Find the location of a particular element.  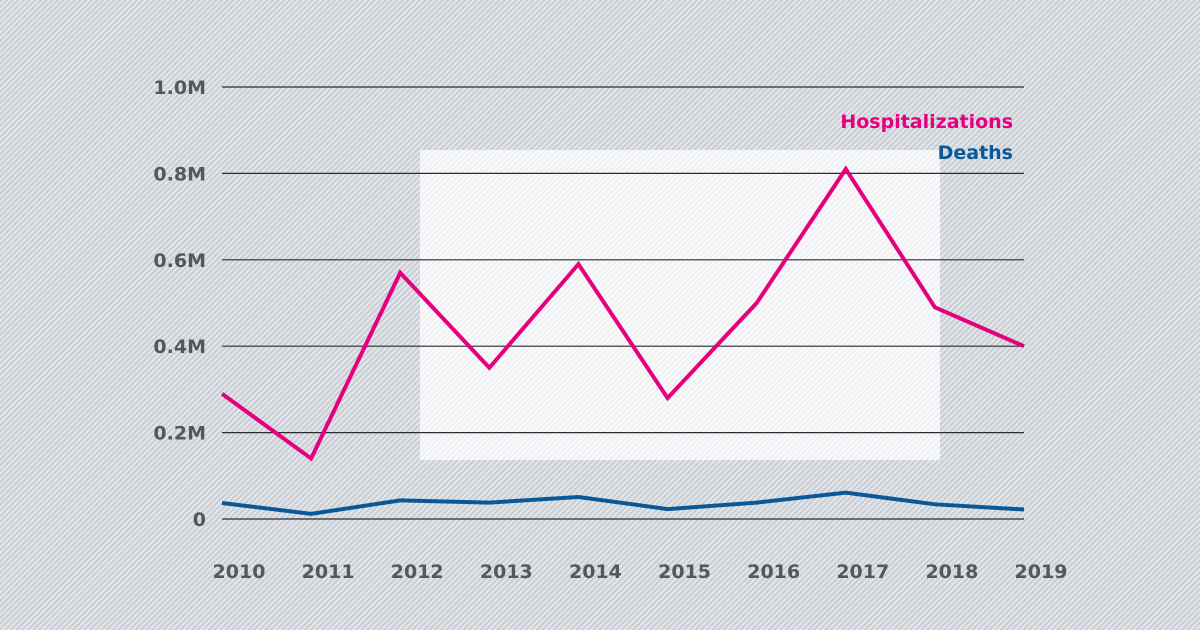

y-tick-label: 1.0M is located at coordinates (179, 88).